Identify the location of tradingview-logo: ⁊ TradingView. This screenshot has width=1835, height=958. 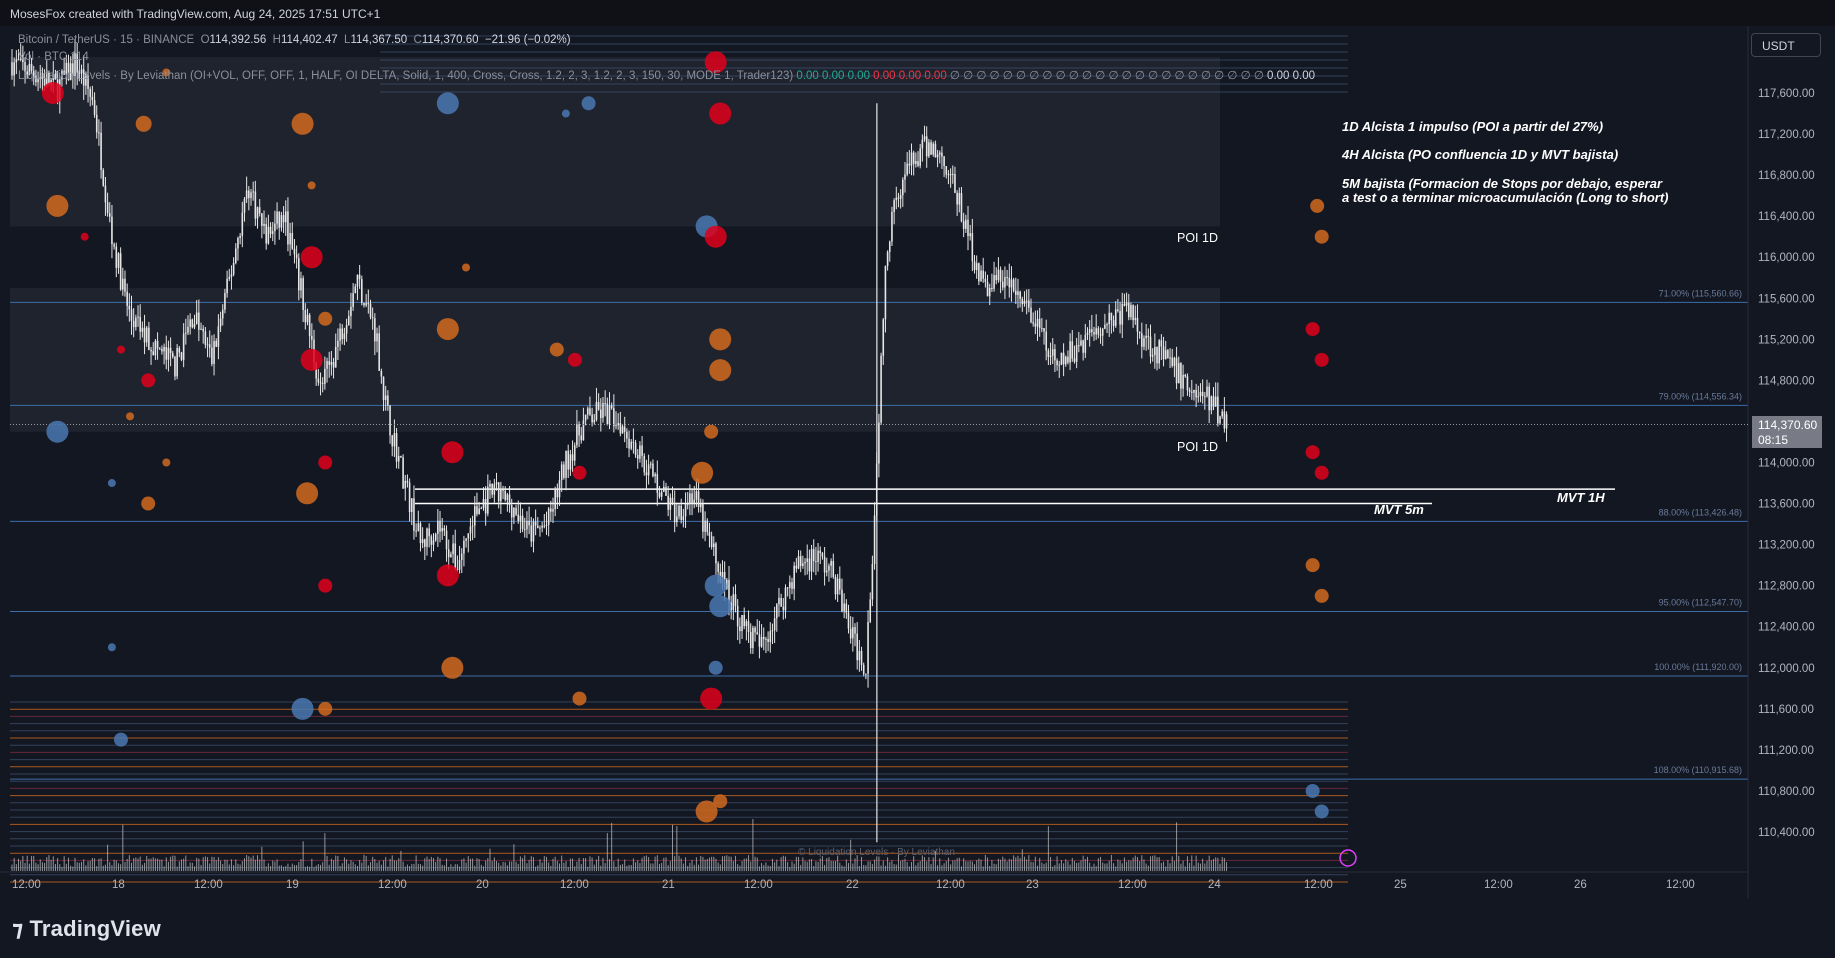
(86, 929).